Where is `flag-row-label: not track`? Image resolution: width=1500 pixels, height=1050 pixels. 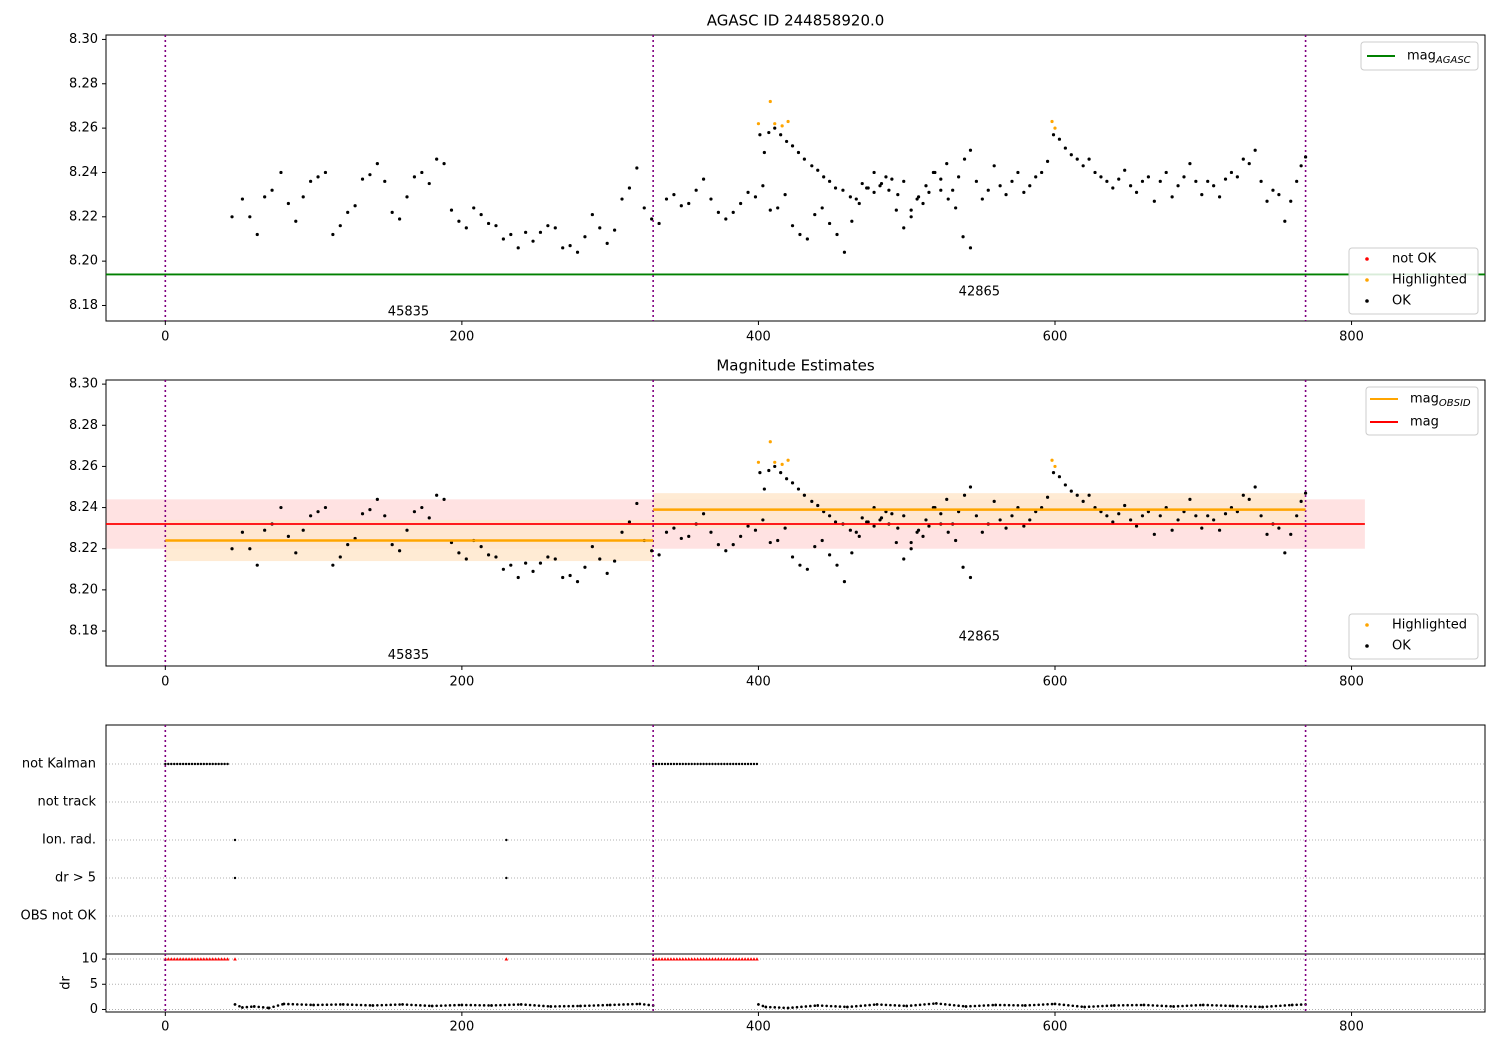 flag-row-label: not track is located at coordinates (66, 802).